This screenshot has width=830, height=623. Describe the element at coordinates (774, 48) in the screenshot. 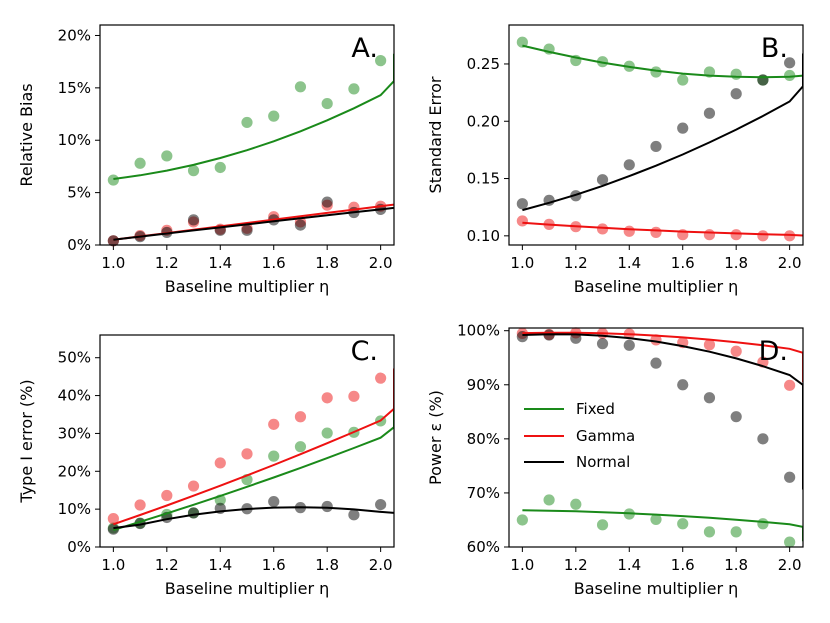

I see `panel-letter: B.` at that location.